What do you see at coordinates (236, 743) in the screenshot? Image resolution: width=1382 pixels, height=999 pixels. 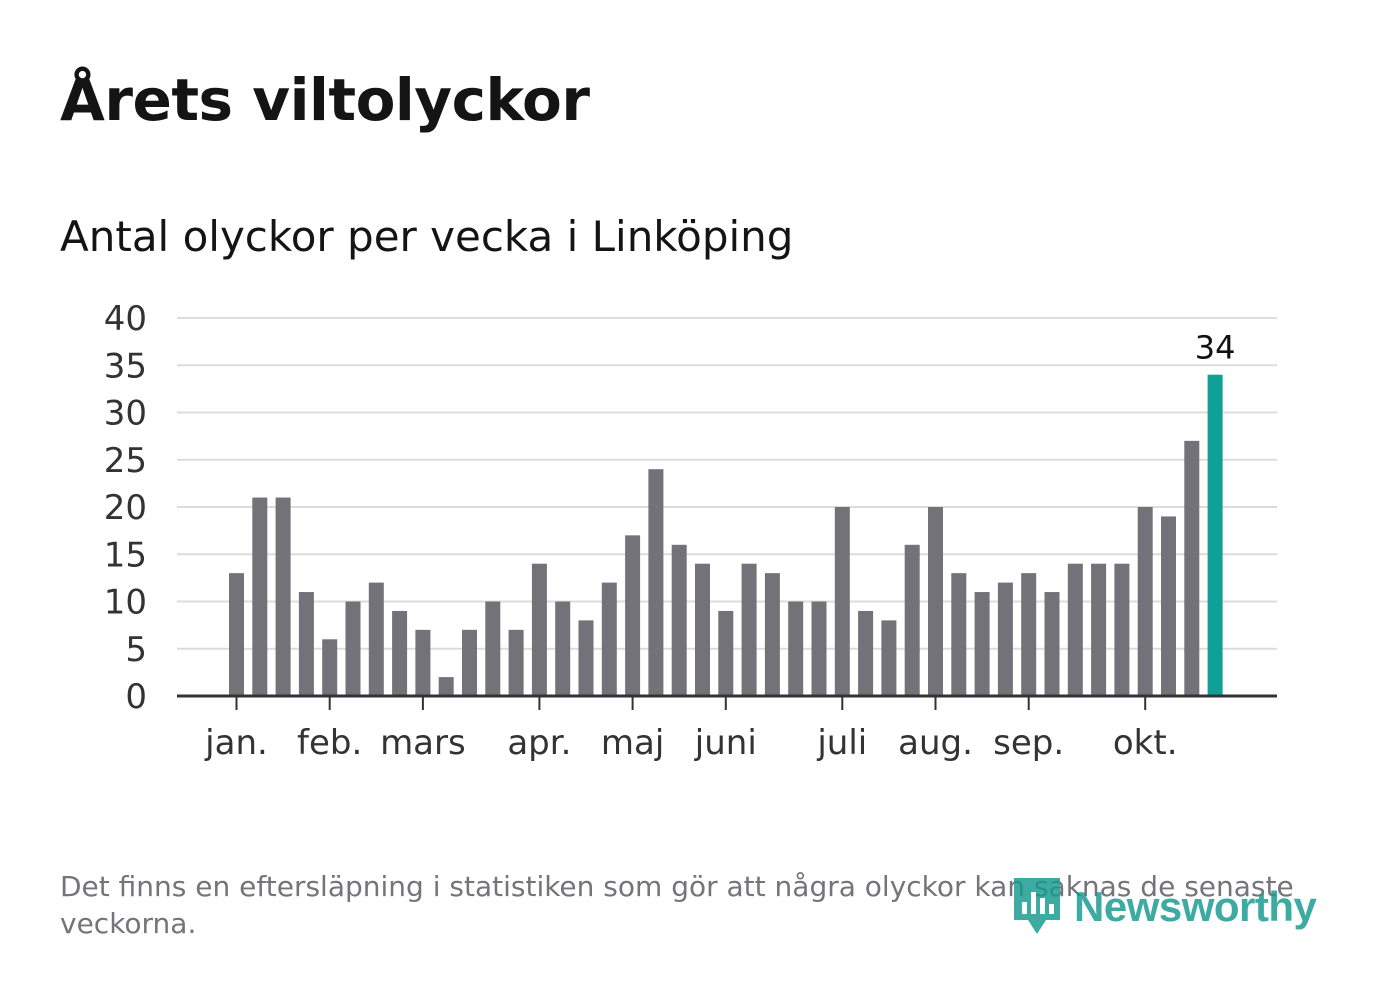 I see `x-tick-label: jan.` at bounding box center [236, 743].